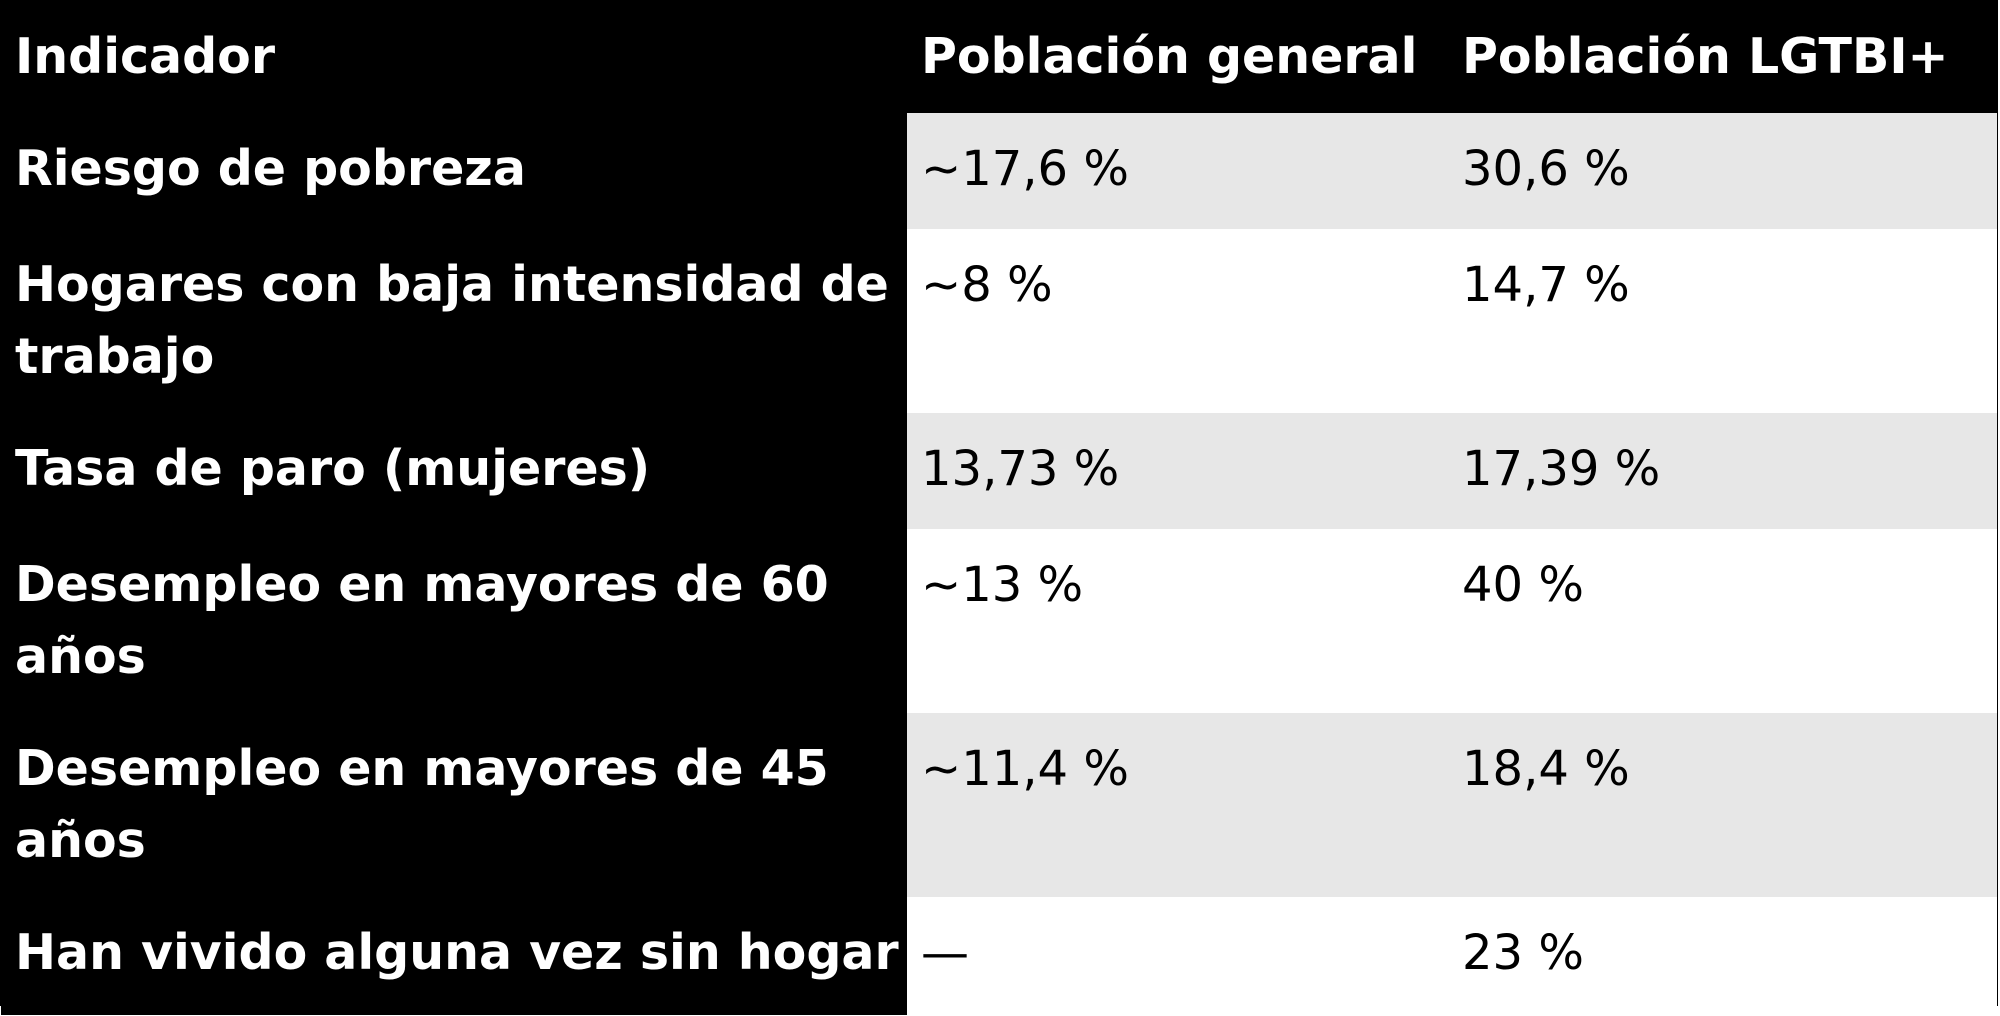 The width and height of the screenshot is (2000, 1016). I want to click on column-header-lgtbi-population: Población LGTBI+, so click(1722, 57).